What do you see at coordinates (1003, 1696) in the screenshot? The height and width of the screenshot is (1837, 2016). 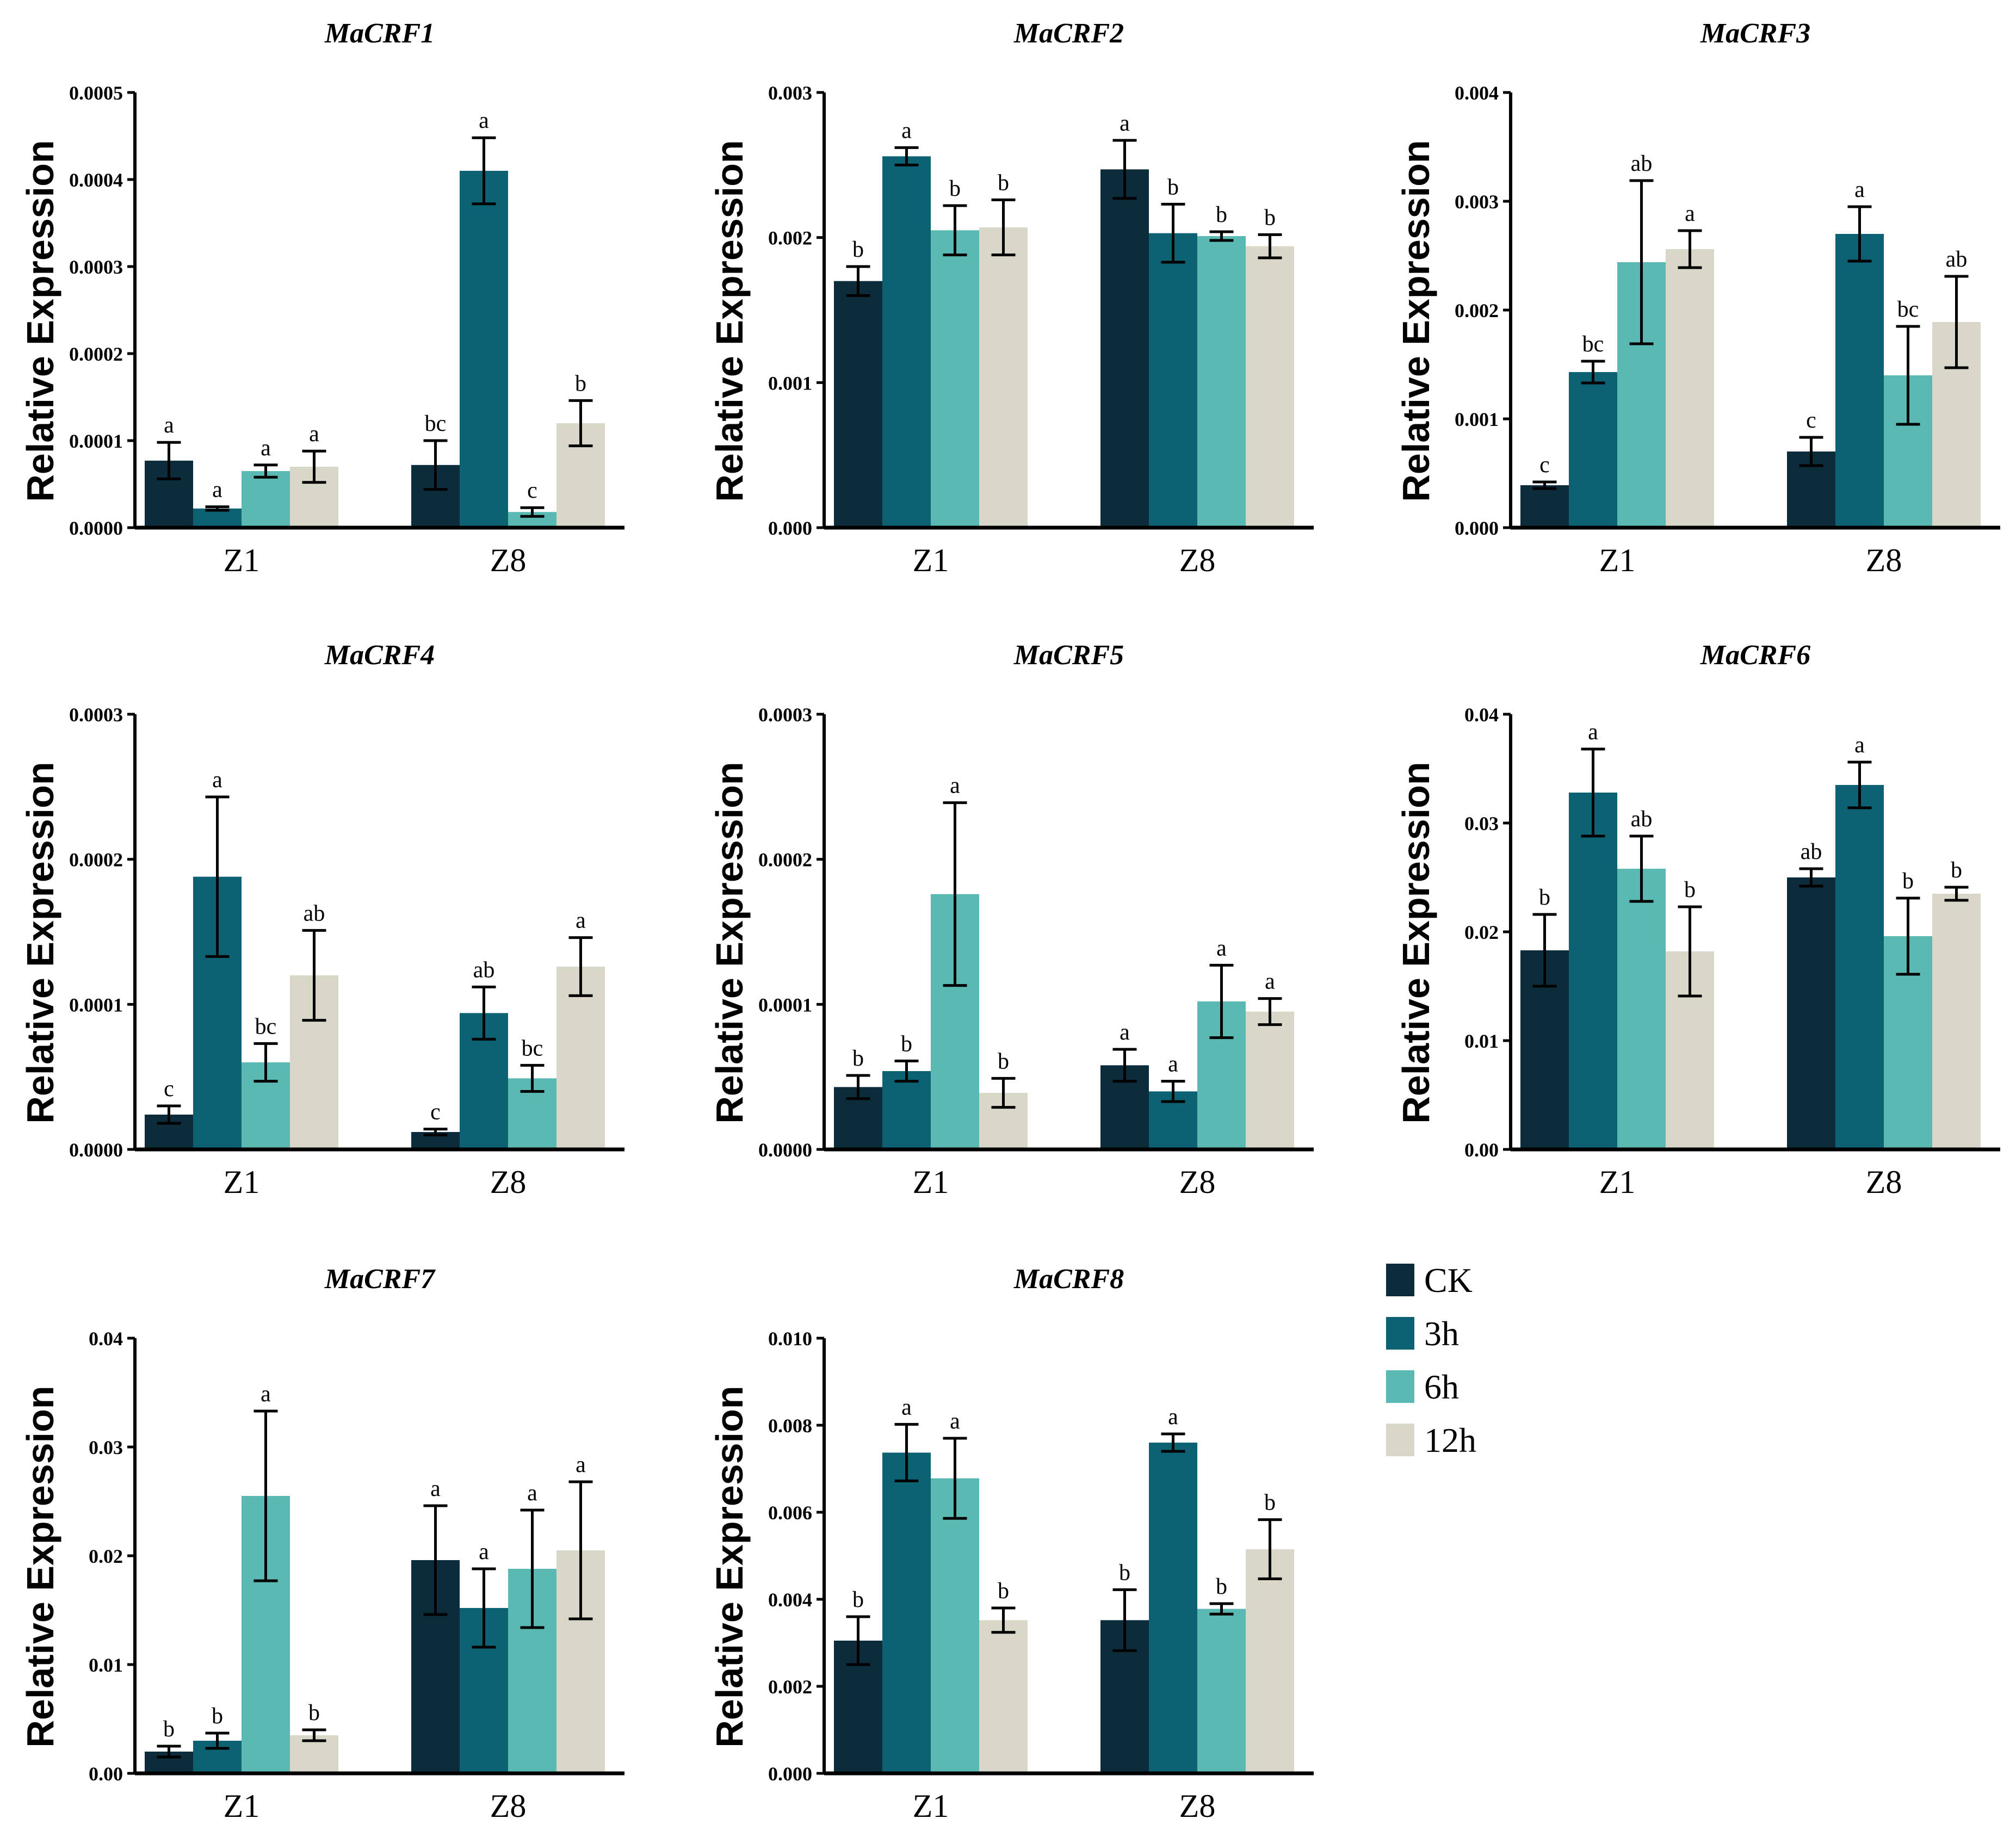 I see `bar-z1-12h` at bounding box center [1003, 1696].